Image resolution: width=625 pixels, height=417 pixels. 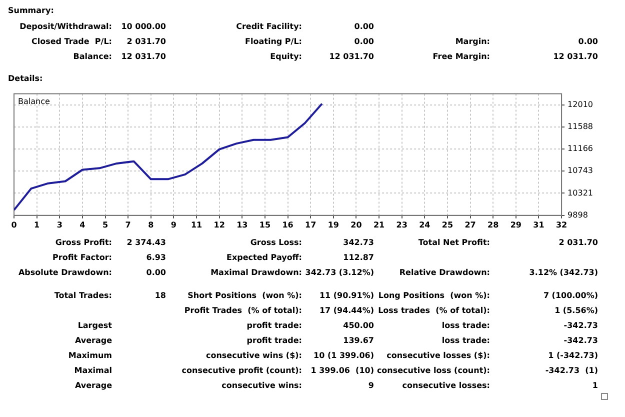 What do you see at coordinates (581, 104) in the screenshot?
I see `y-tick-label: 12010` at bounding box center [581, 104].